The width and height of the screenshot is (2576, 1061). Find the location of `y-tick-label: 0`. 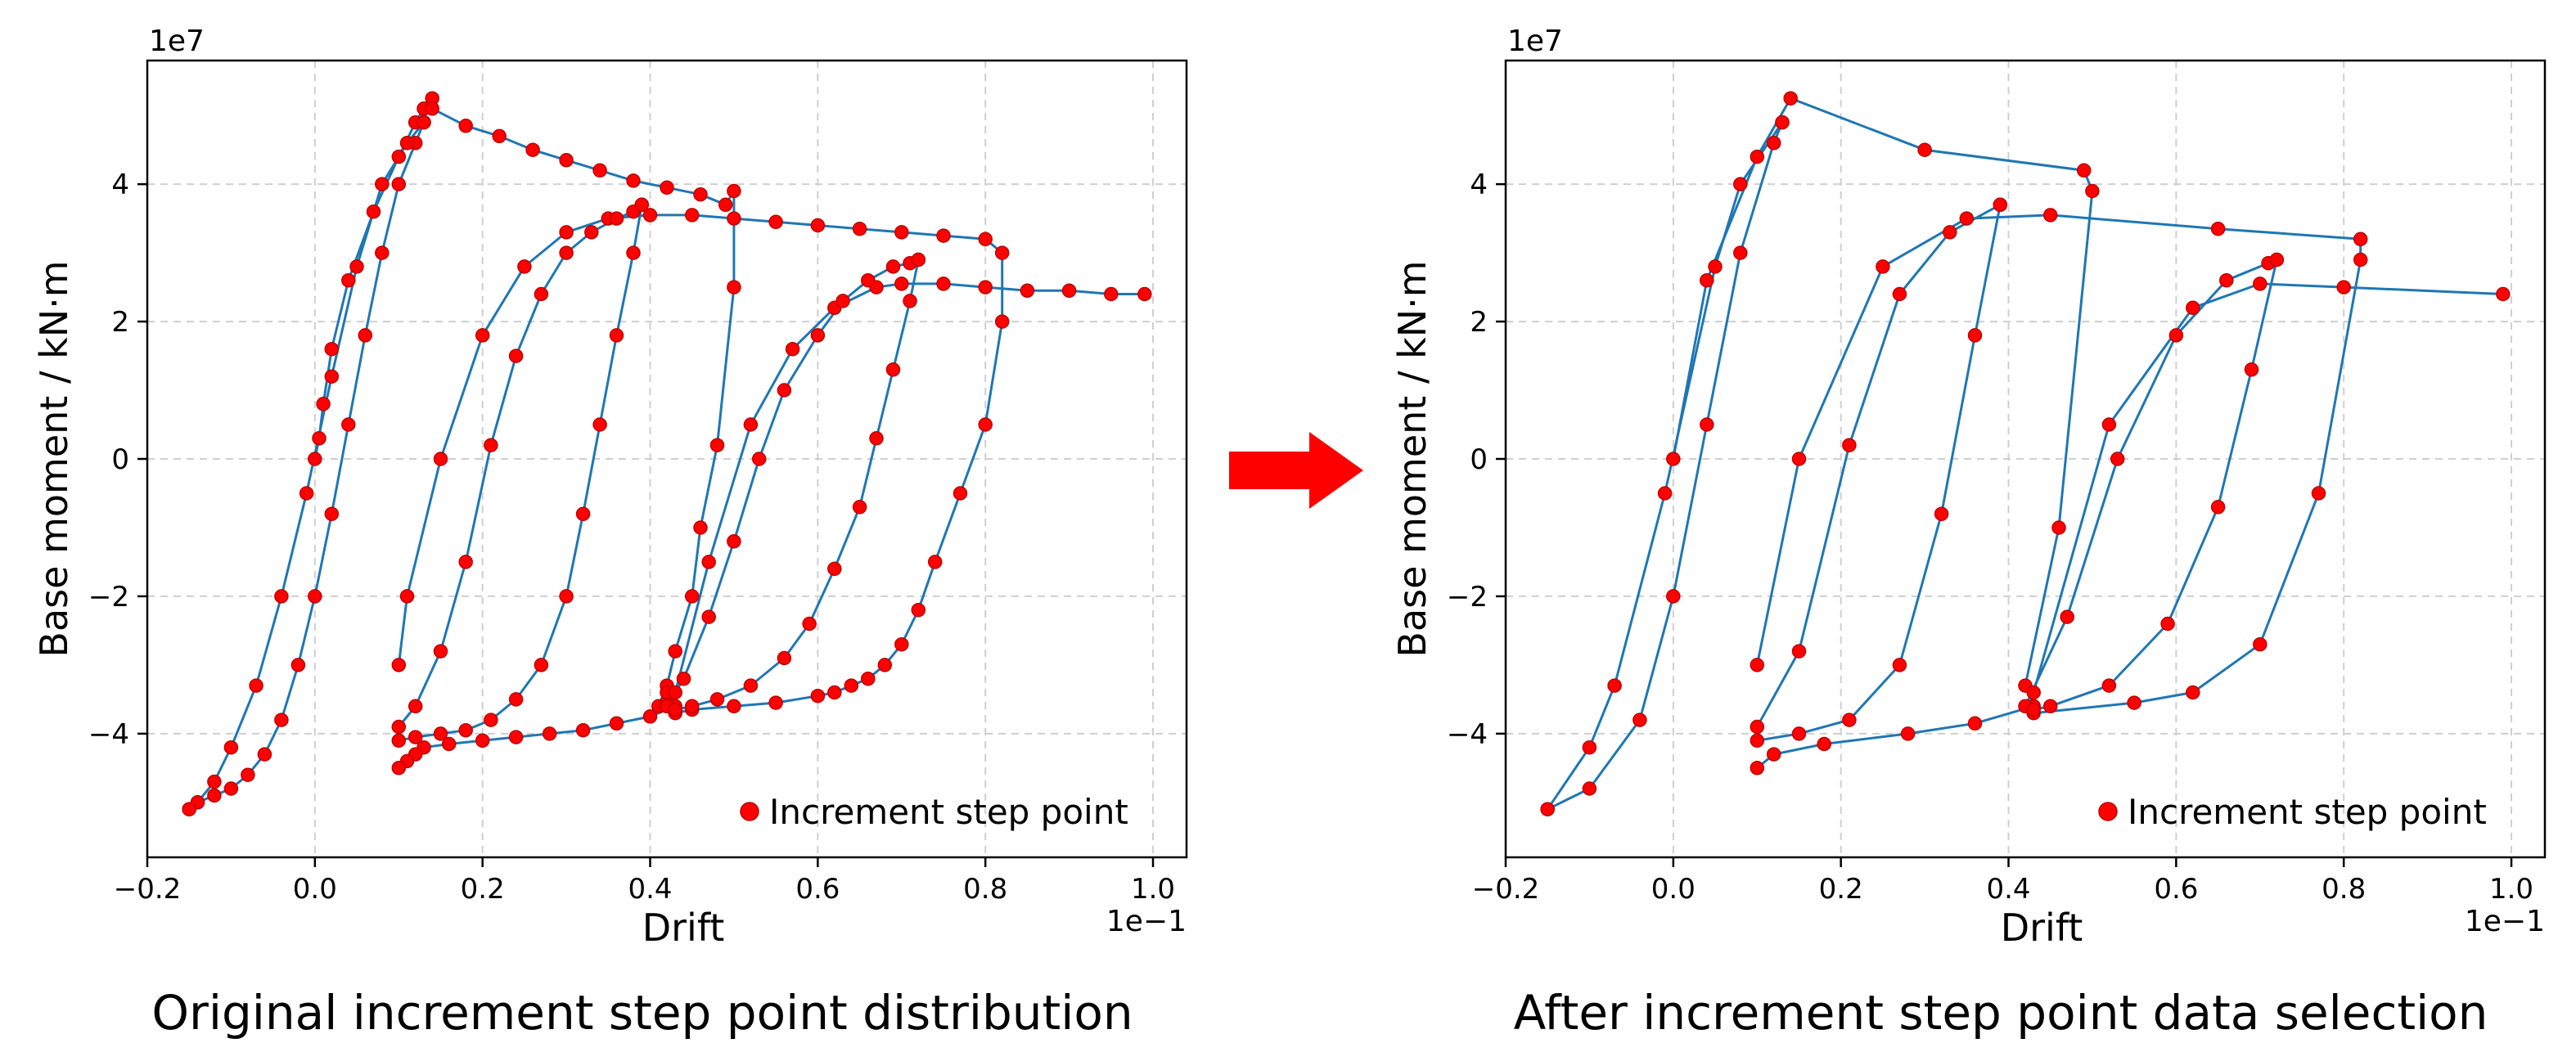

y-tick-label: 0 is located at coordinates (120, 459).